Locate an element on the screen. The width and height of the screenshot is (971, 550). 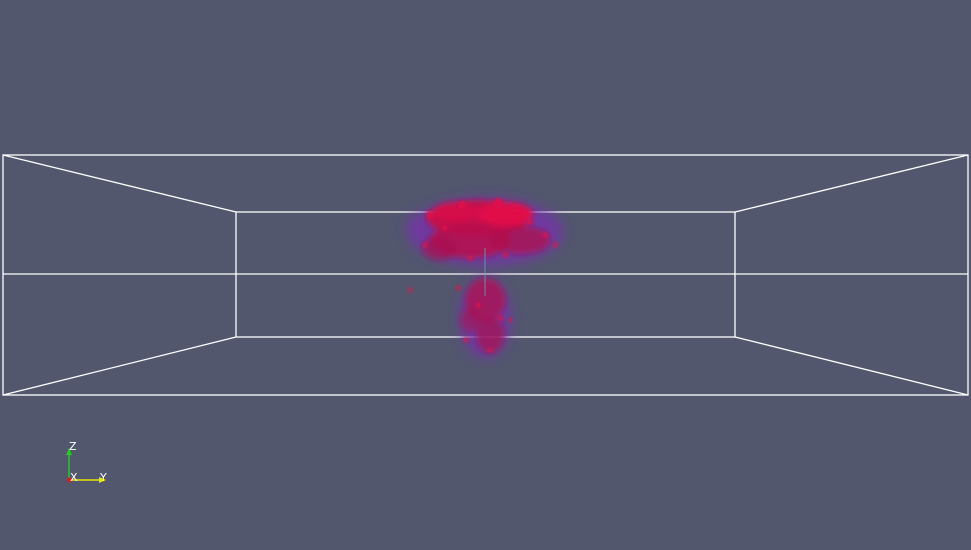
y-axis-label: Y is located at coordinates (103, 477).